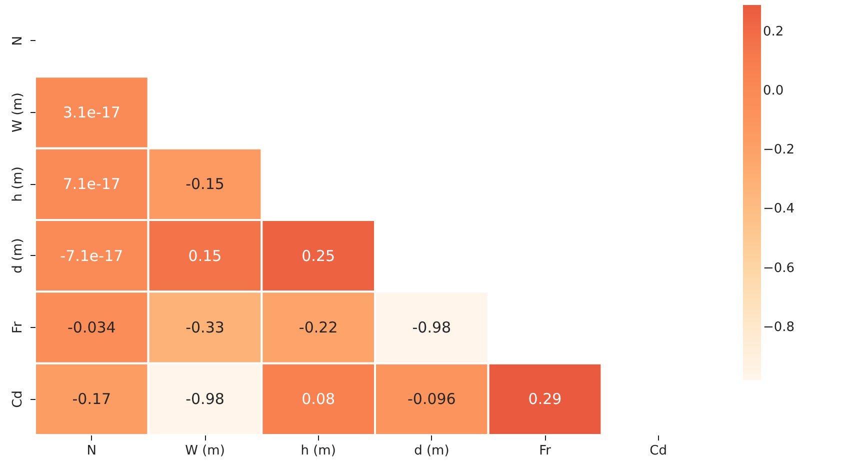  I want to click on x-tick-label: h (m), so click(318, 451).